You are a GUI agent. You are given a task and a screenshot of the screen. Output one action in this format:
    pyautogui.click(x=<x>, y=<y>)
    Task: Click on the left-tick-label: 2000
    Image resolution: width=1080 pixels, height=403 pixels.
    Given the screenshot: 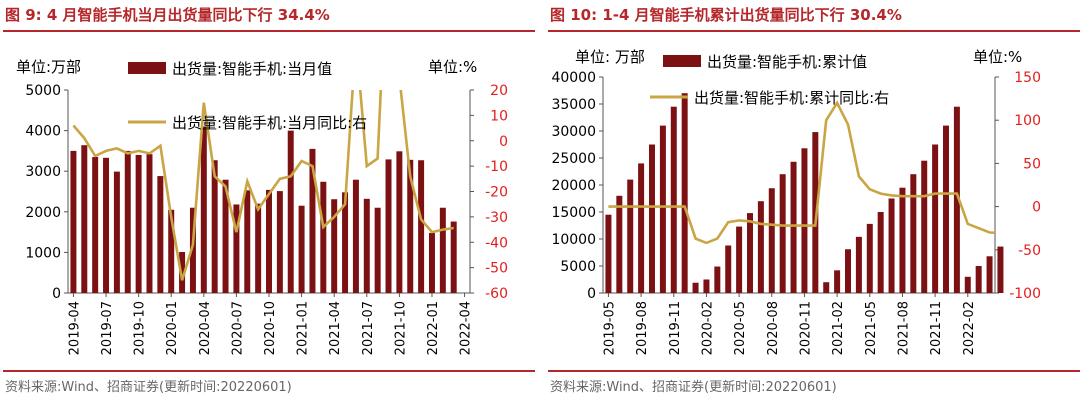 What is the action you would take?
    pyautogui.click(x=43, y=213)
    